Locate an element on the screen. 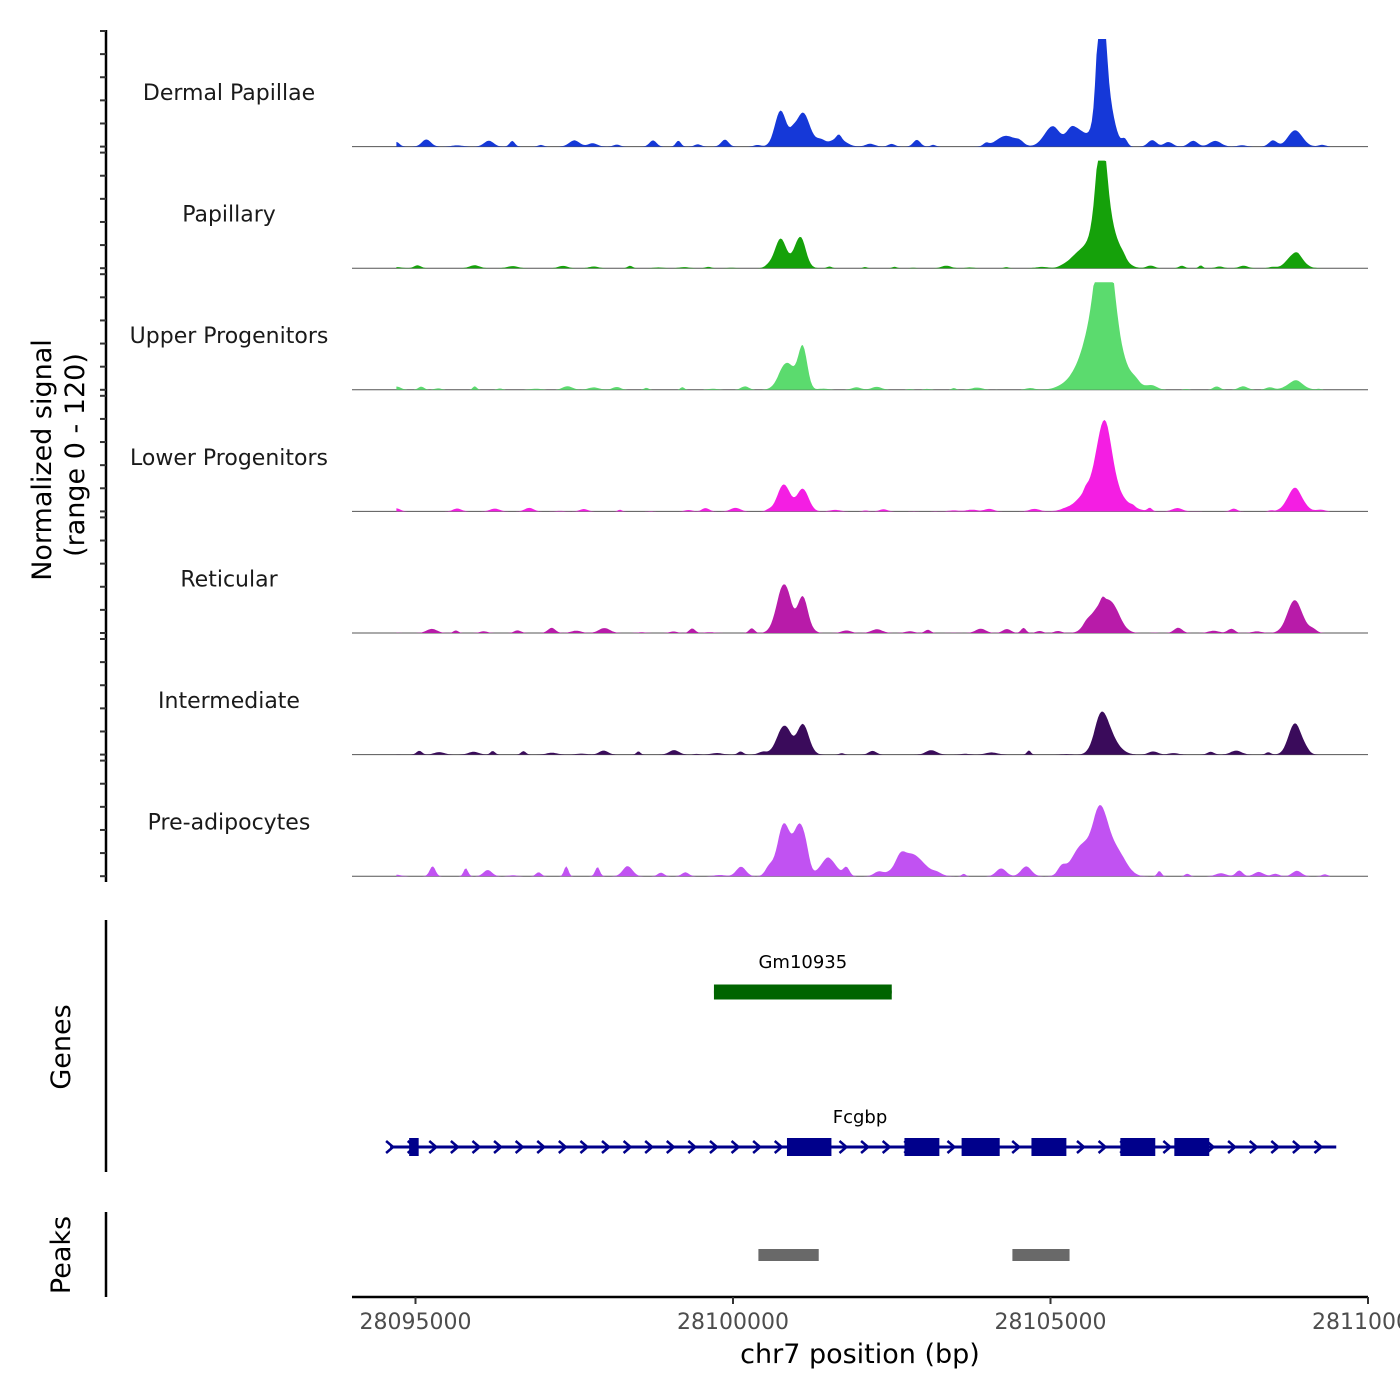 Image resolution: width=1400 pixels, height=1400 pixels. signal-y-axis-ticks is located at coordinates (103, 454).